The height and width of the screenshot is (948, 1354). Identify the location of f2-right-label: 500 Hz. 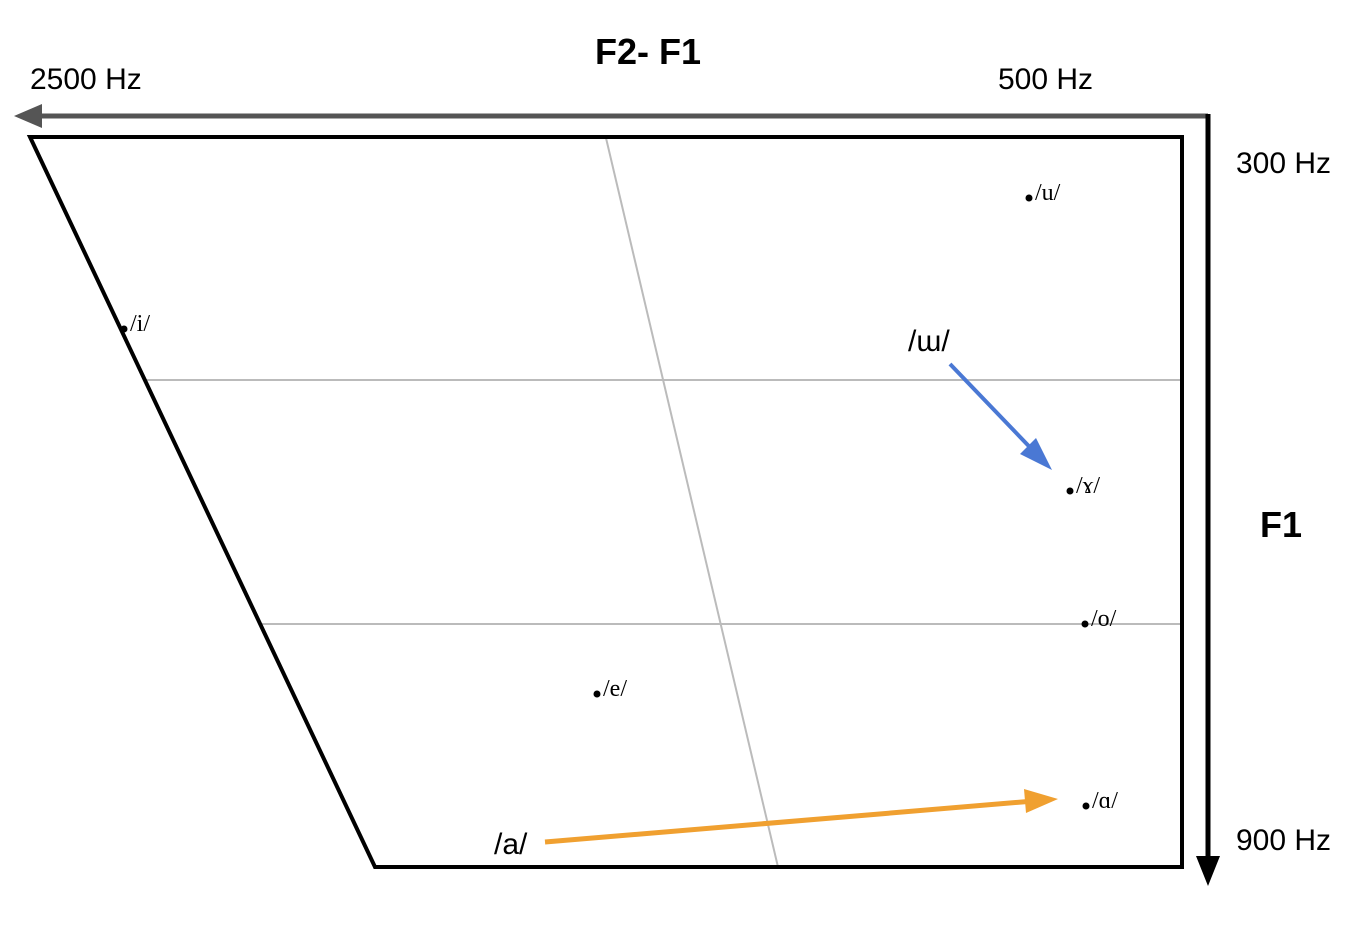
(1045, 79).